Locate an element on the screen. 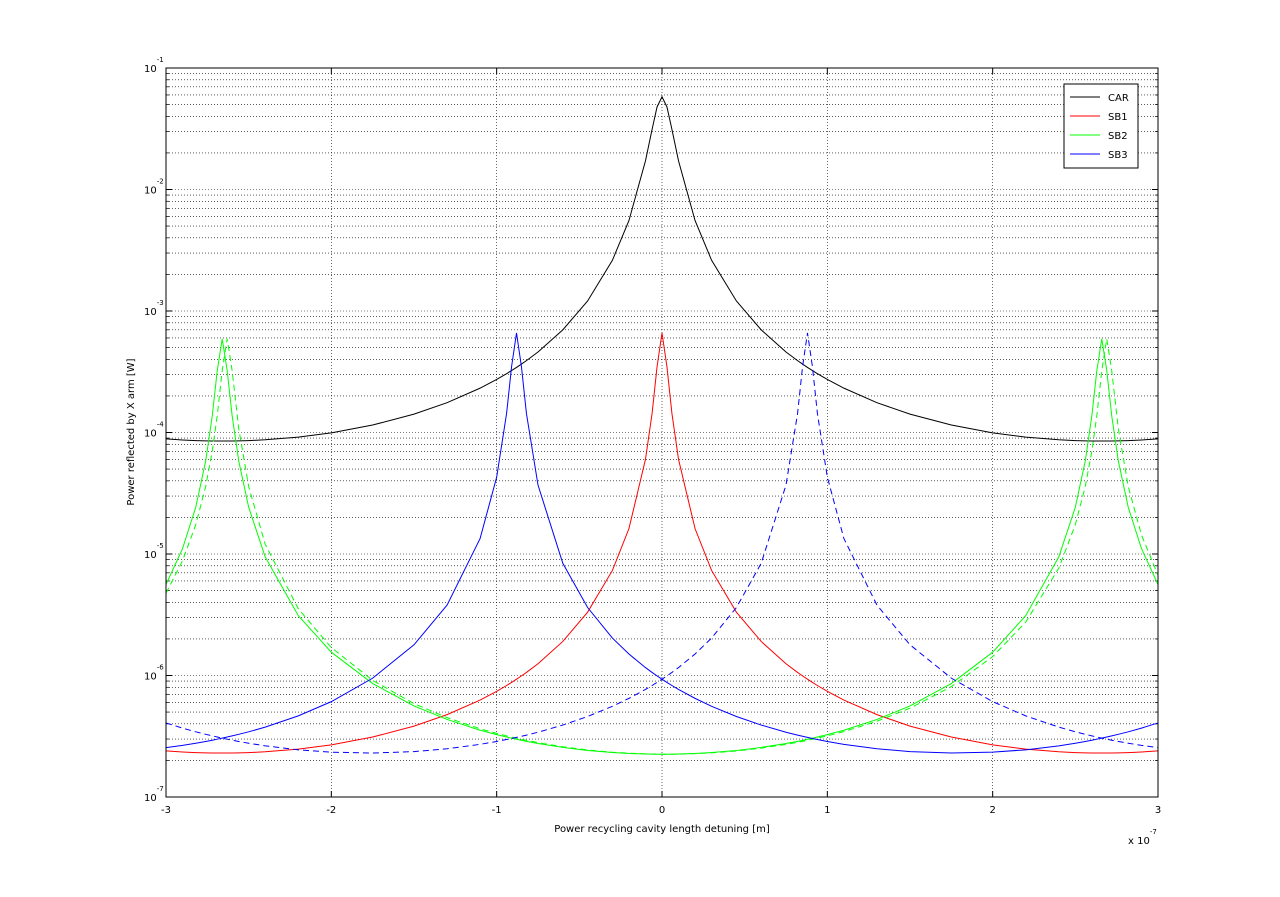 The image size is (1280, 897). x-tick-label: -1 is located at coordinates (497, 810).